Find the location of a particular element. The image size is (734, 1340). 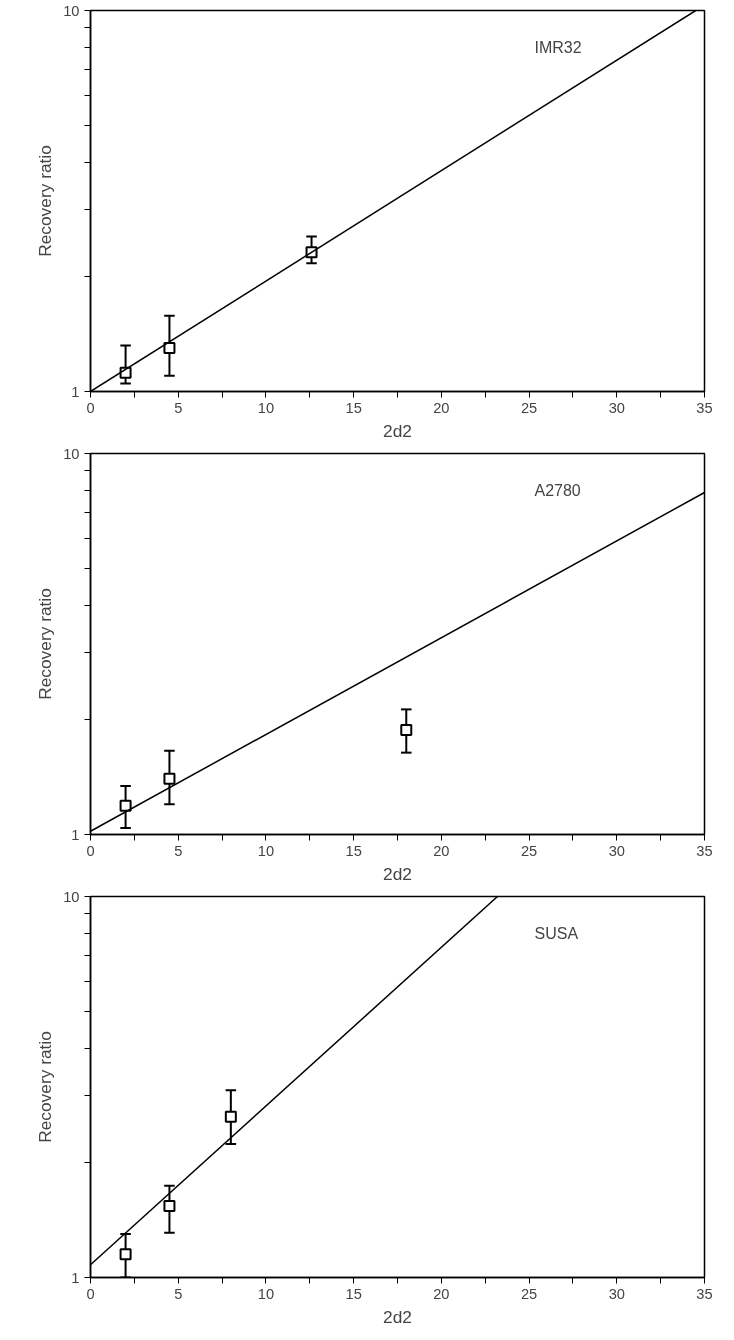

annotation: IMR32 is located at coordinates (558, 47).